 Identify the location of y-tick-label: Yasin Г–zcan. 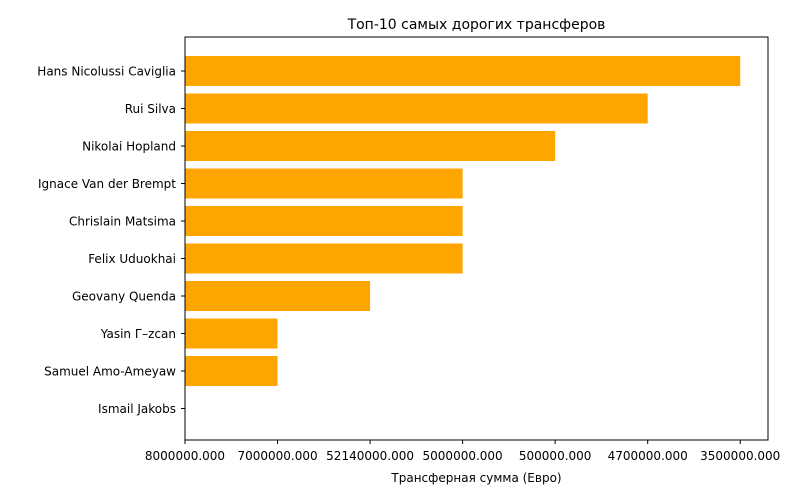
(138, 334).